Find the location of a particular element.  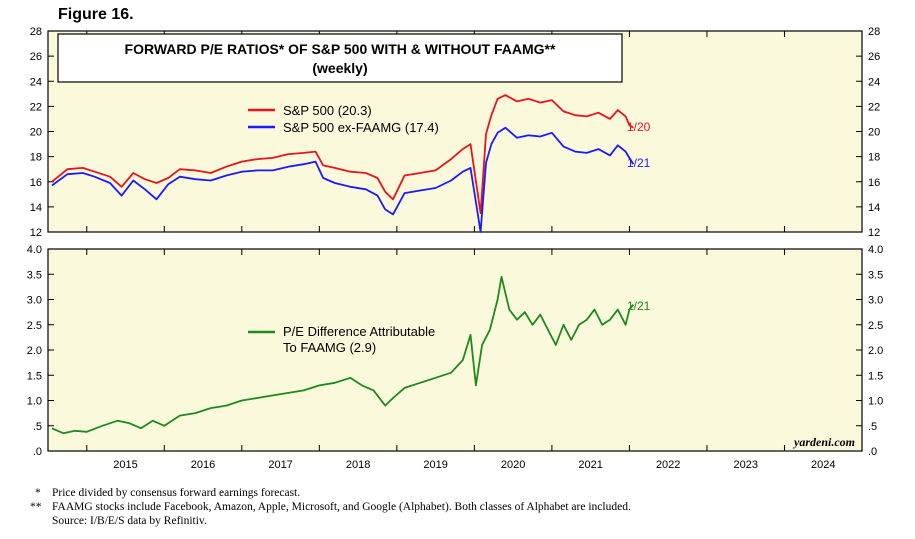

y-tick-label-right: 1.5 is located at coordinates (875, 376).